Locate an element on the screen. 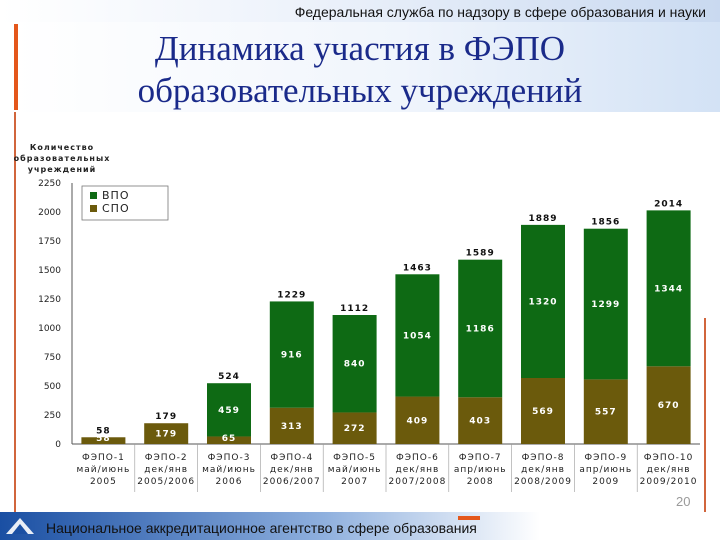 The height and width of the screenshot is (540, 720). left-divider is located at coordinates (15, 326).